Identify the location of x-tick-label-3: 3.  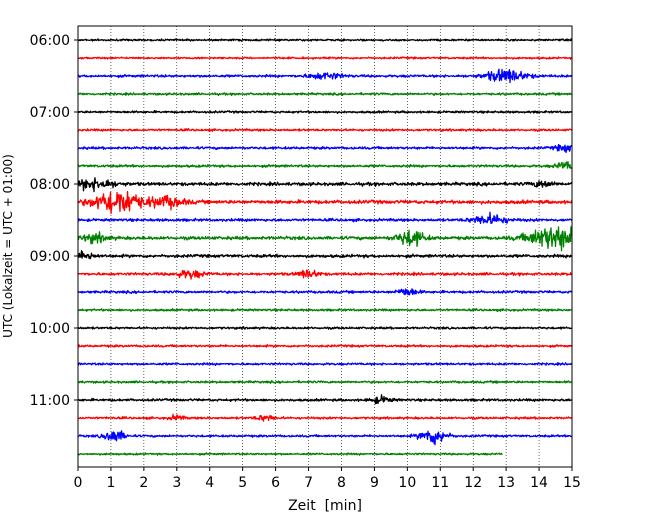
(176, 483).